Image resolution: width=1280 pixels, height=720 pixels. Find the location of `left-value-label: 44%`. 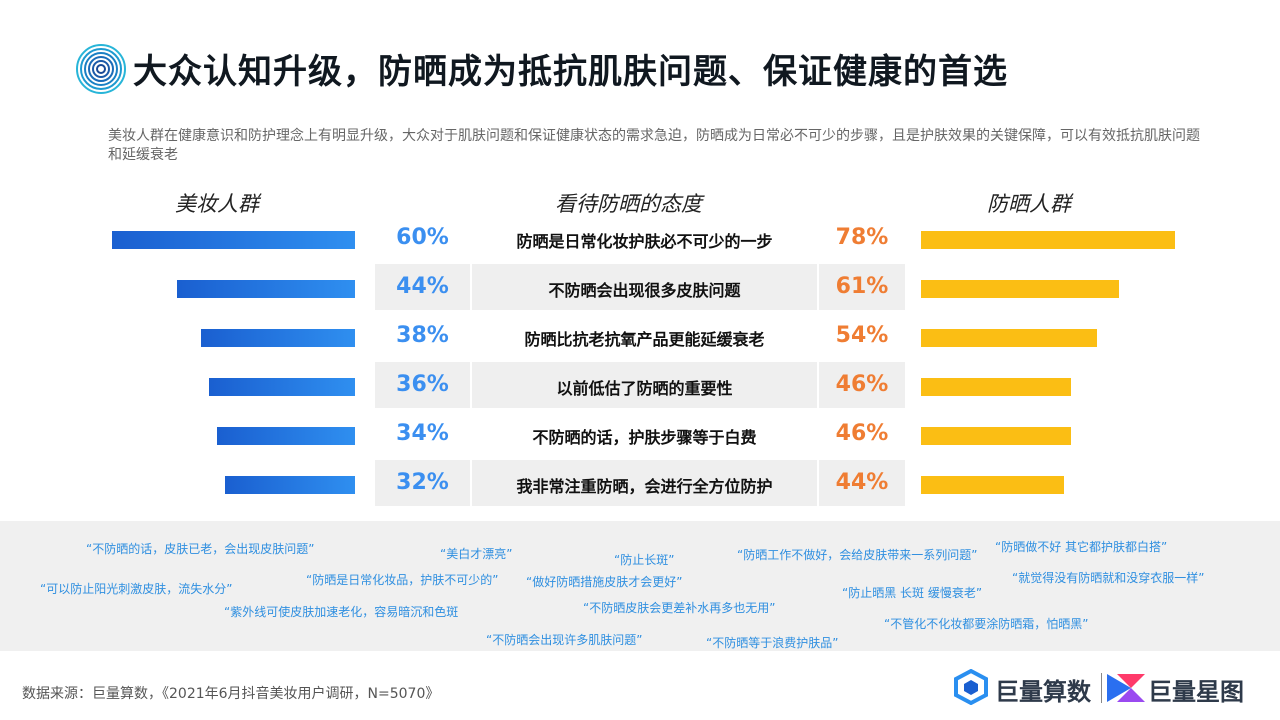

left-value-label: 44% is located at coordinates (422, 286).